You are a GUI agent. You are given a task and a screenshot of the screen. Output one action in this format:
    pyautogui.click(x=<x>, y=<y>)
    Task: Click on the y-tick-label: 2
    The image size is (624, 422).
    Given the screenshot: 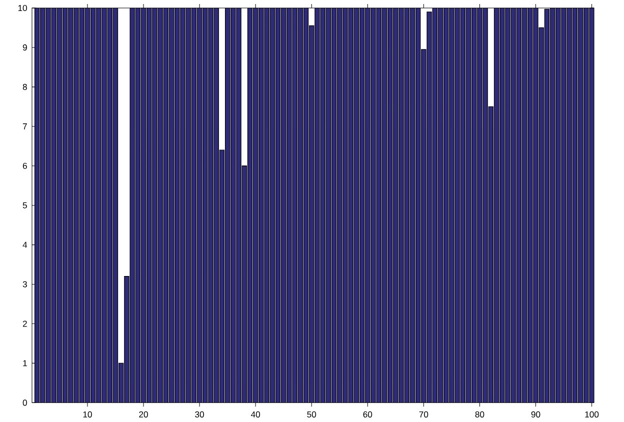 What is the action you would take?
    pyautogui.click(x=24, y=323)
    